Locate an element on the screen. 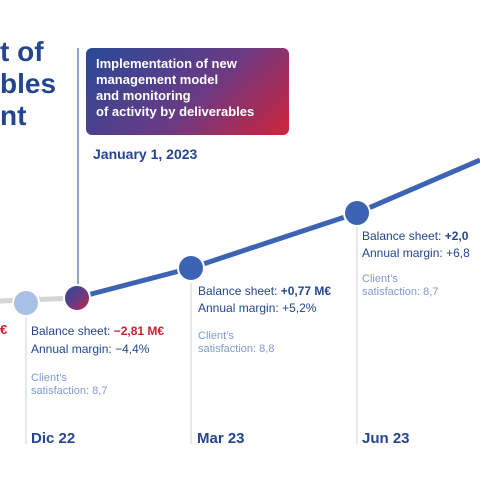 The height and width of the screenshot is (480, 480). annual-margin-jun23: Annual margin: +6,8 is located at coordinates (416, 253).